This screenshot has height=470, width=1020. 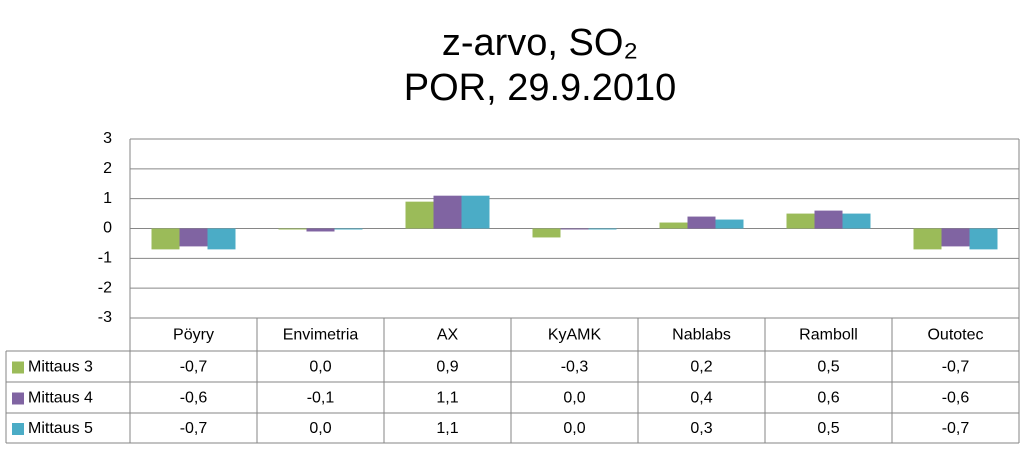 What do you see at coordinates (575, 367) in the screenshot?
I see `value-label: -0,3` at bounding box center [575, 367].